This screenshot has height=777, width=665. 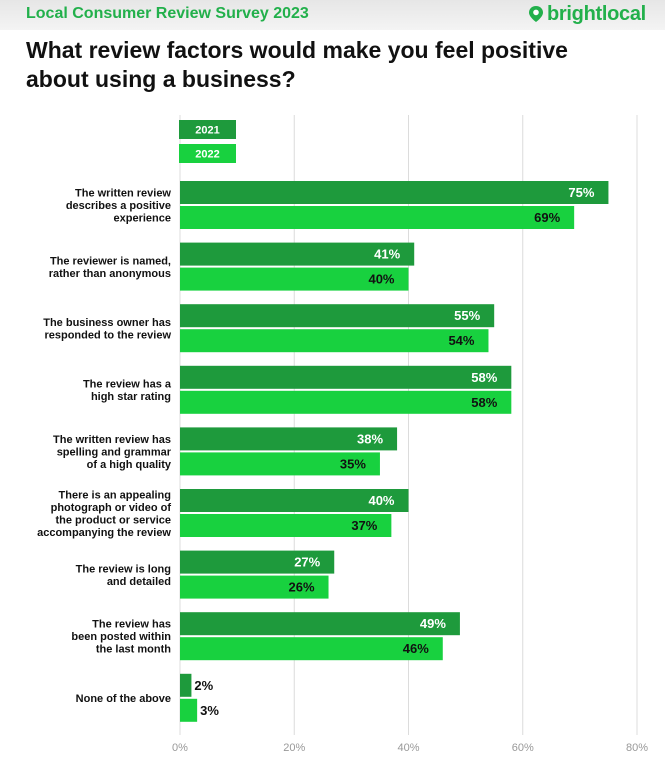 What do you see at coordinates (484, 402) in the screenshot?
I see `value-label-2022: 58%` at bounding box center [484, 402].